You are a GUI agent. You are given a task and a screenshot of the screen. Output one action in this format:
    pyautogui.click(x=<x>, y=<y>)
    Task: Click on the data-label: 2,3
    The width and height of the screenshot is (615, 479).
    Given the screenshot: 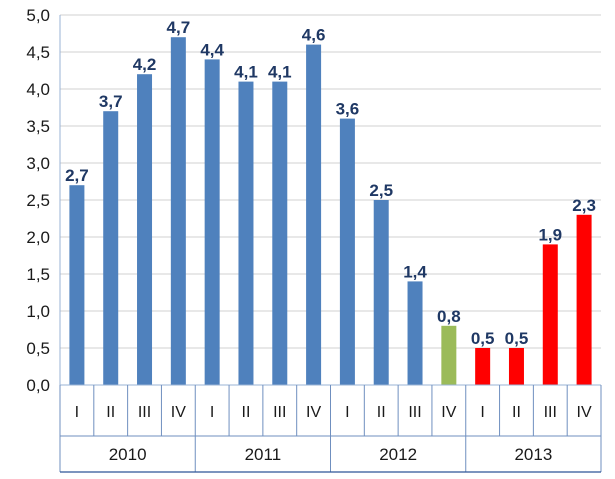 What is the action you would take?
    pyautogui.click(x=584, y=205)
    